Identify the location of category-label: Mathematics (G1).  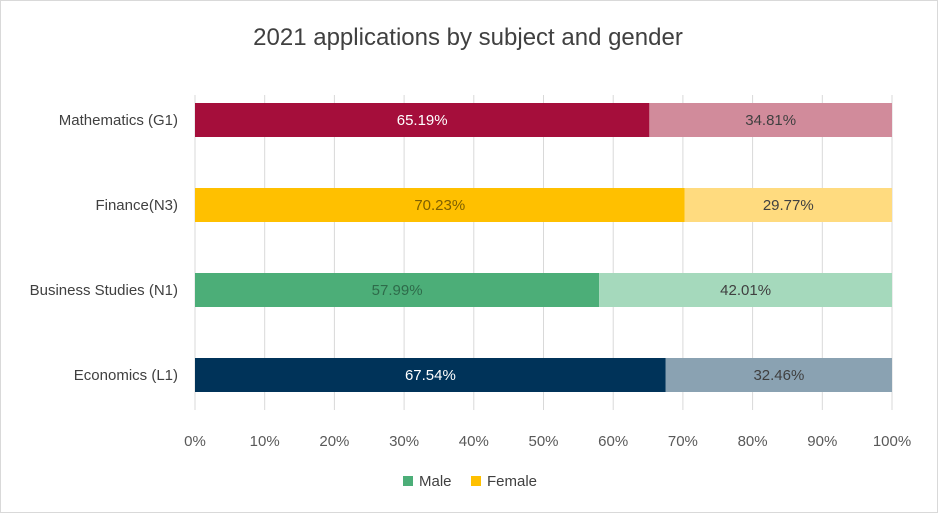
(118, 120).